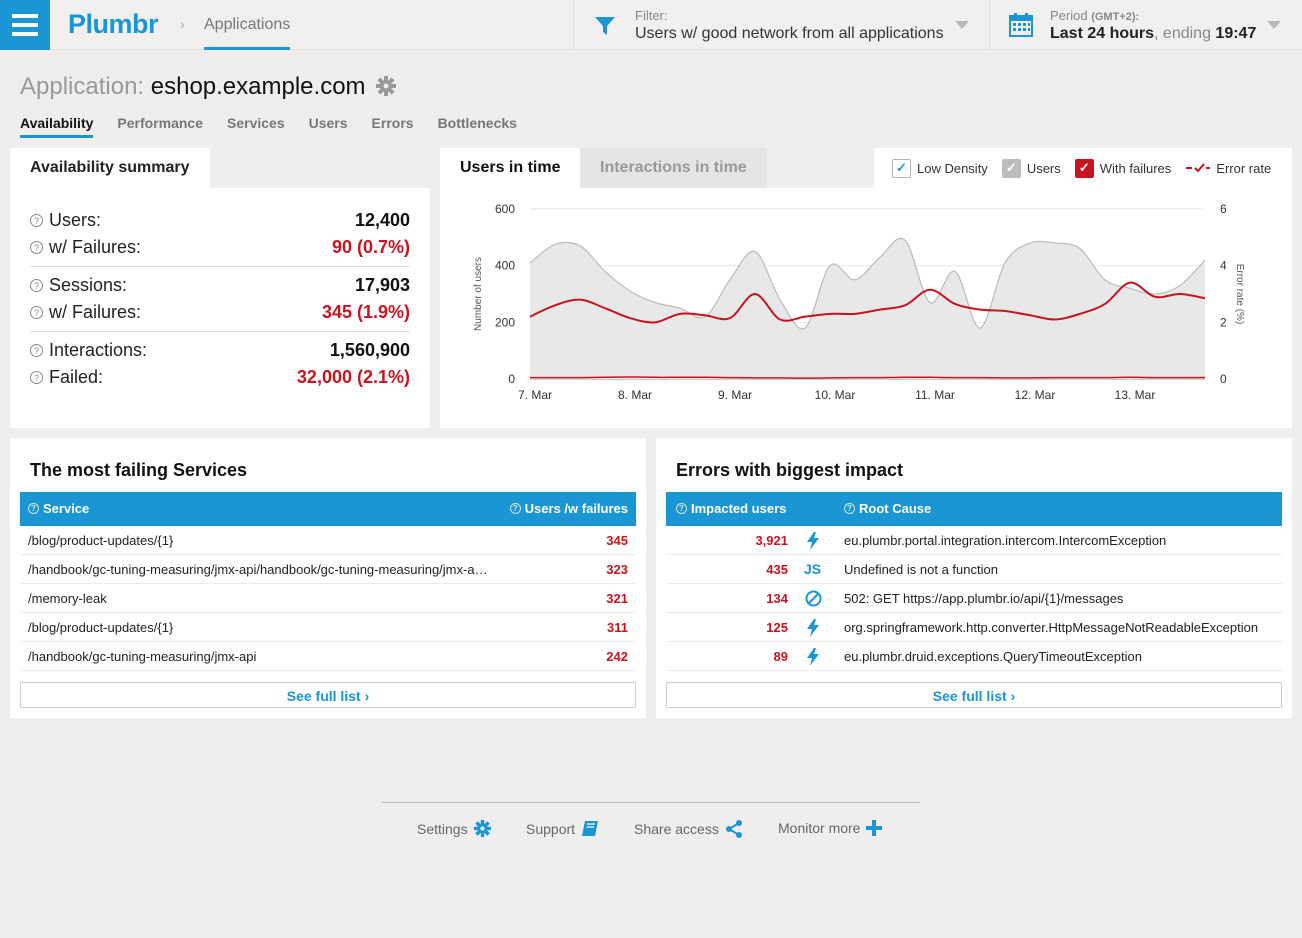  Describe the element at coordinates (835, 395) in the screenshot. I see `x-tick-label: 10. Mar` at that location.